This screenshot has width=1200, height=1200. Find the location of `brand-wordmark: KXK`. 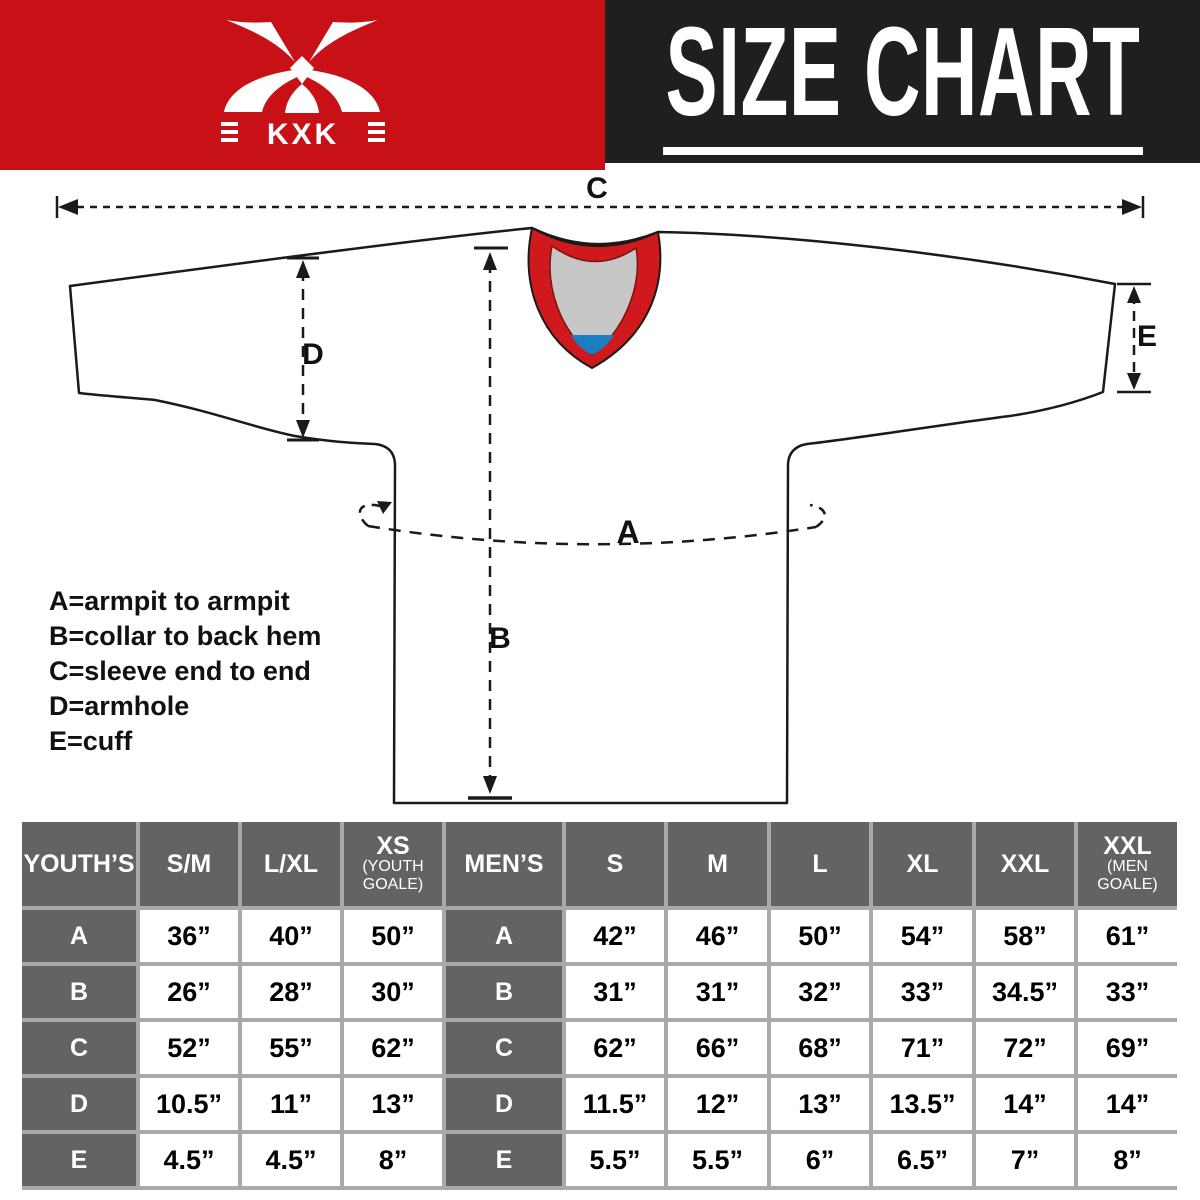

brand-wordmark: KXK is located at coordinates (302, 134).